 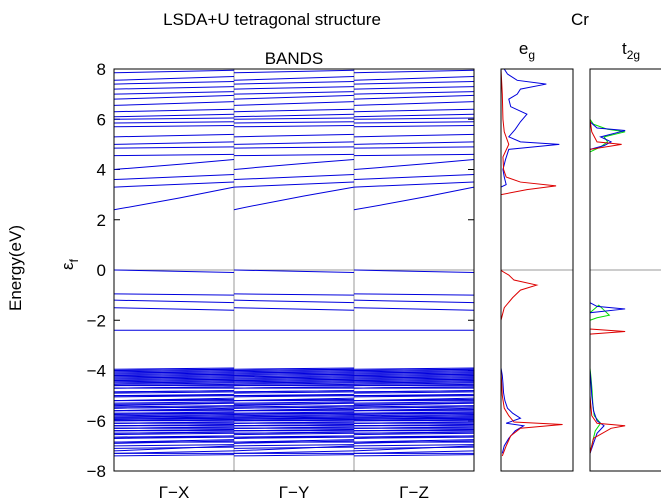 What do you see at coordinates (580, 19) in the screenshot?
I see `element-label: Cr` at bounding box center [580, 19].